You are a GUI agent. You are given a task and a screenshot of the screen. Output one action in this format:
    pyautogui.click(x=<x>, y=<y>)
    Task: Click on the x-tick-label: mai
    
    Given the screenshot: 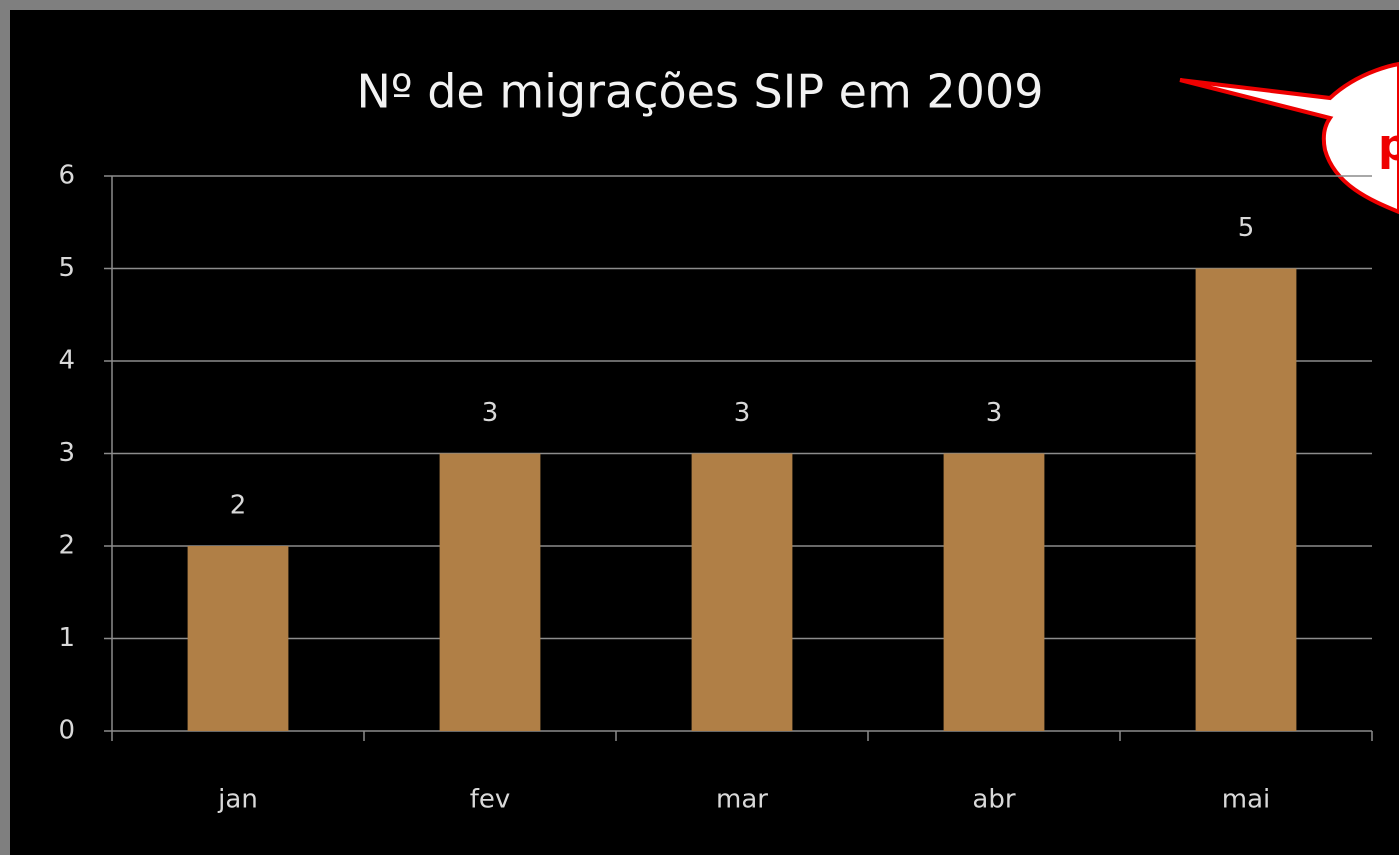 What is the action you would take?
    pyautogui.click(x=1246, y=800)
    